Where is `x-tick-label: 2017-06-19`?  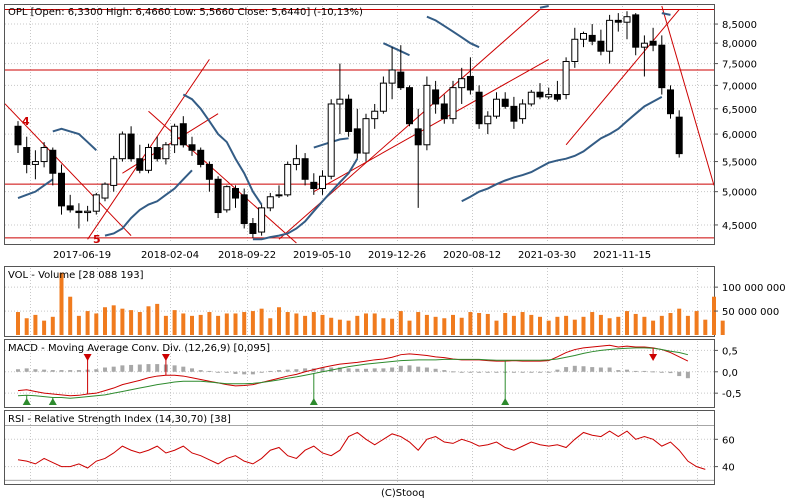 x-tick-label: 2017-06-19 is located at coordinates (82, 255).